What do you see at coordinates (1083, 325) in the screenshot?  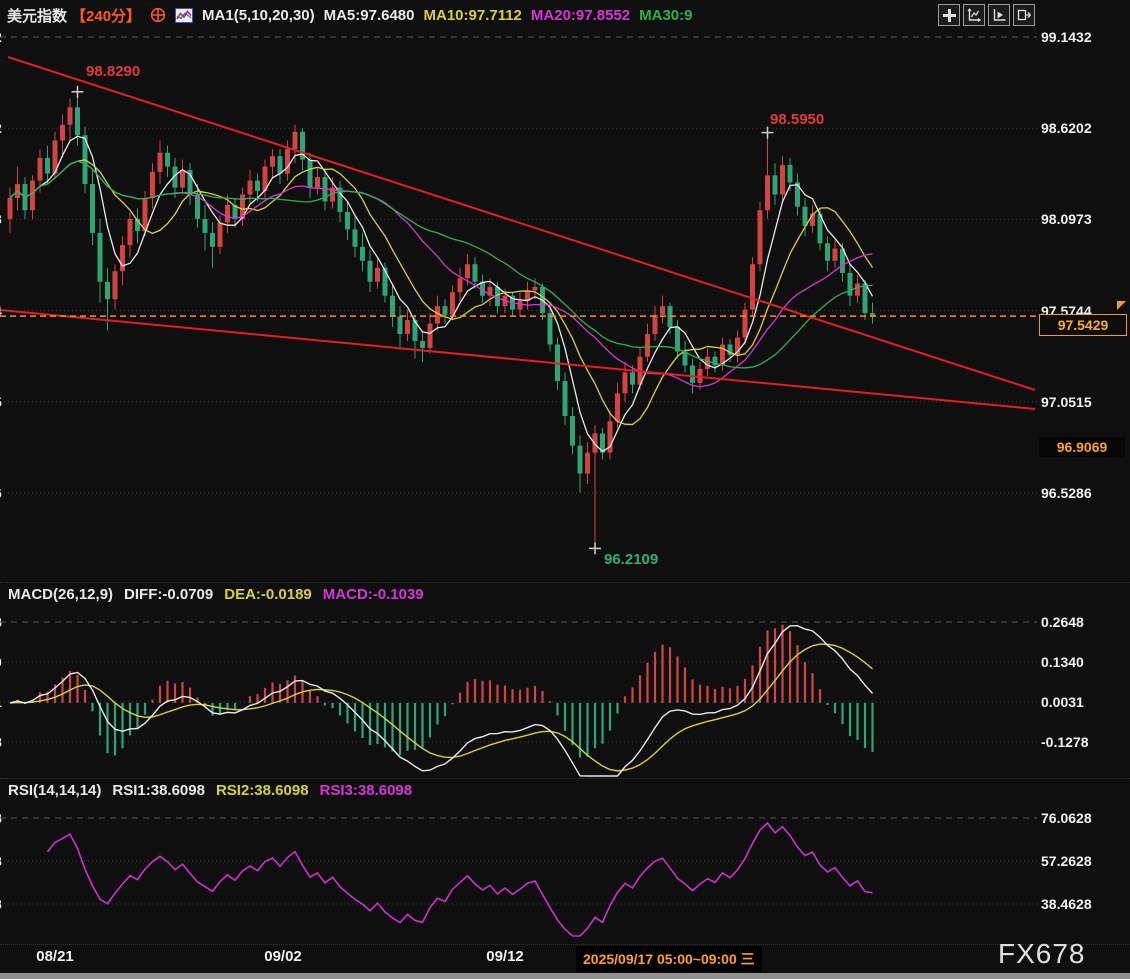 I see `current-price-tag: 97.5429` at bounding box center [1083, 325].